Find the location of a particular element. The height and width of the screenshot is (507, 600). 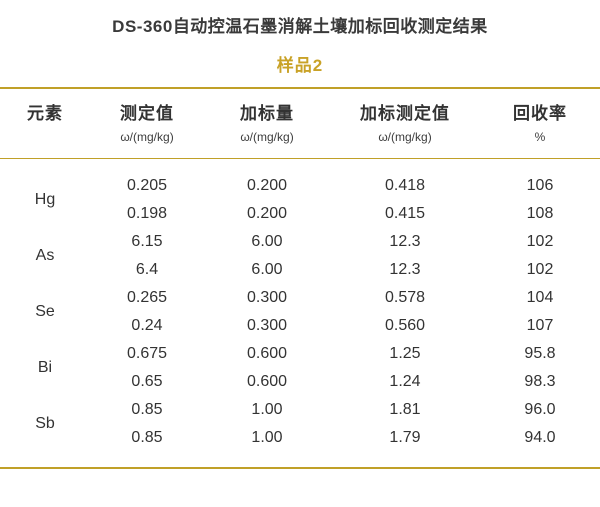

table-row-hg-2: 0.198 0.200 0.415 108 is located at coordinates (300, 214).